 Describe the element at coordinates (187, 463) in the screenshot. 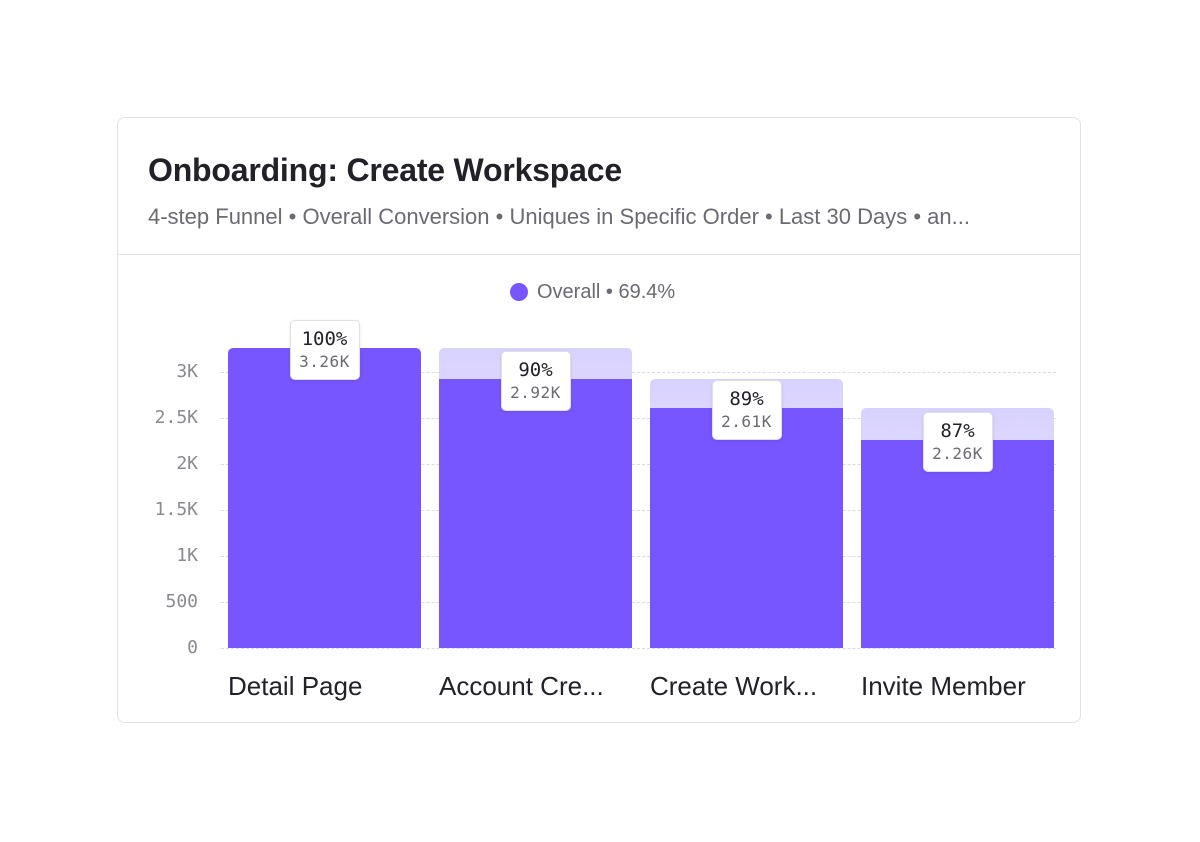

I see `y-axis-tick-label: 2K` at that location.